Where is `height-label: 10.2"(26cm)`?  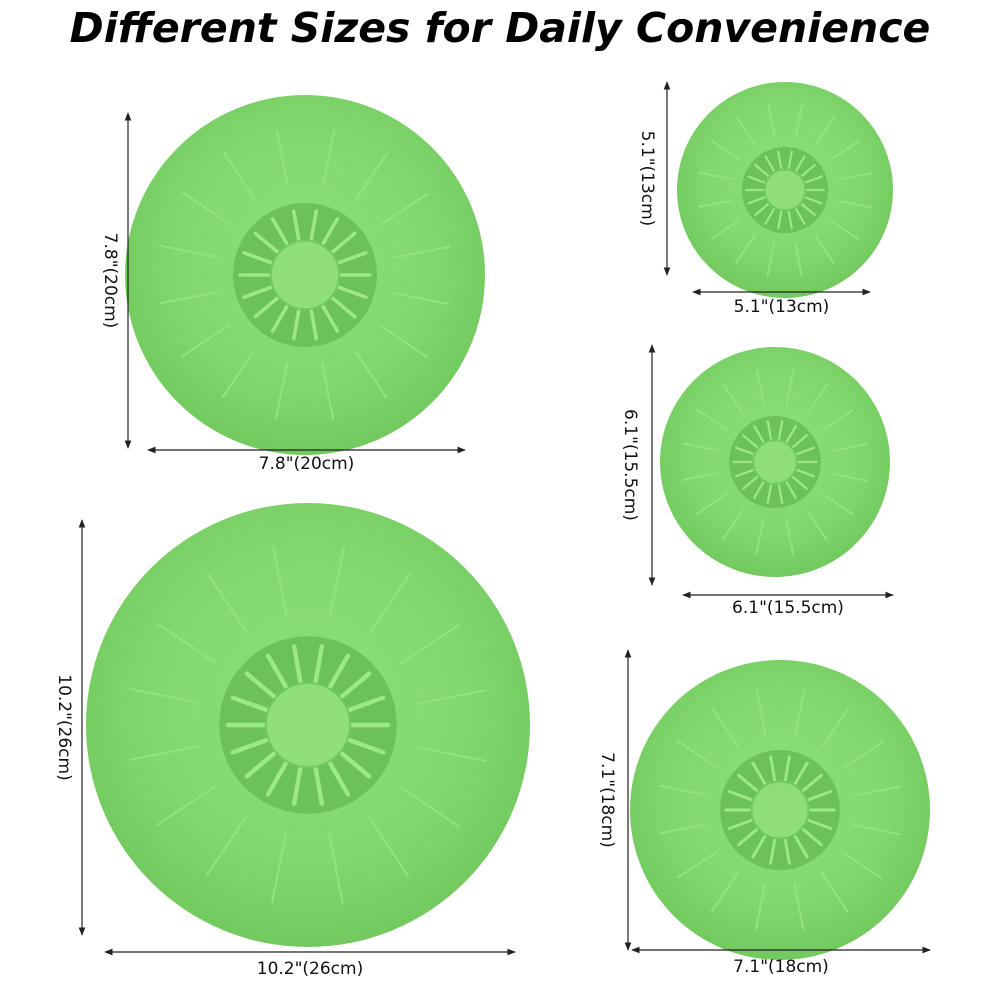
height-label: 10.2"(26cm) is located at coordinates (64, 727).